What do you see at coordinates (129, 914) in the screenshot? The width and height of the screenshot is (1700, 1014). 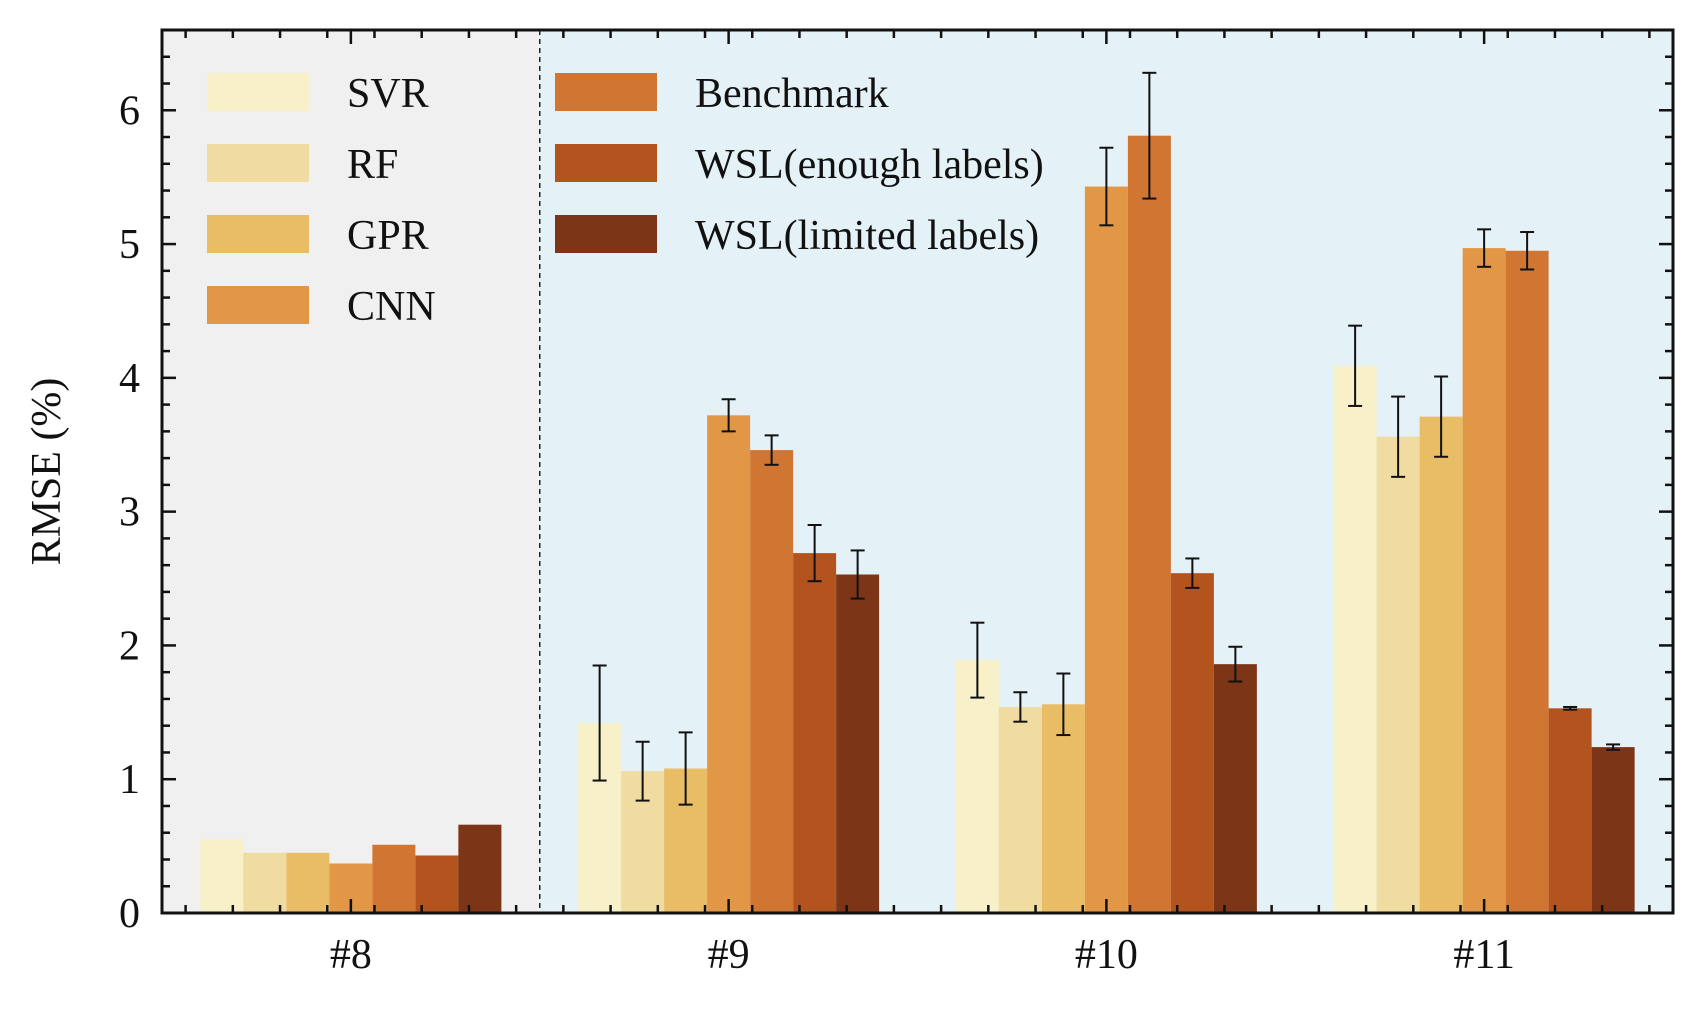 I see `y-tick-label: 0` at bounding box center [129, 914].